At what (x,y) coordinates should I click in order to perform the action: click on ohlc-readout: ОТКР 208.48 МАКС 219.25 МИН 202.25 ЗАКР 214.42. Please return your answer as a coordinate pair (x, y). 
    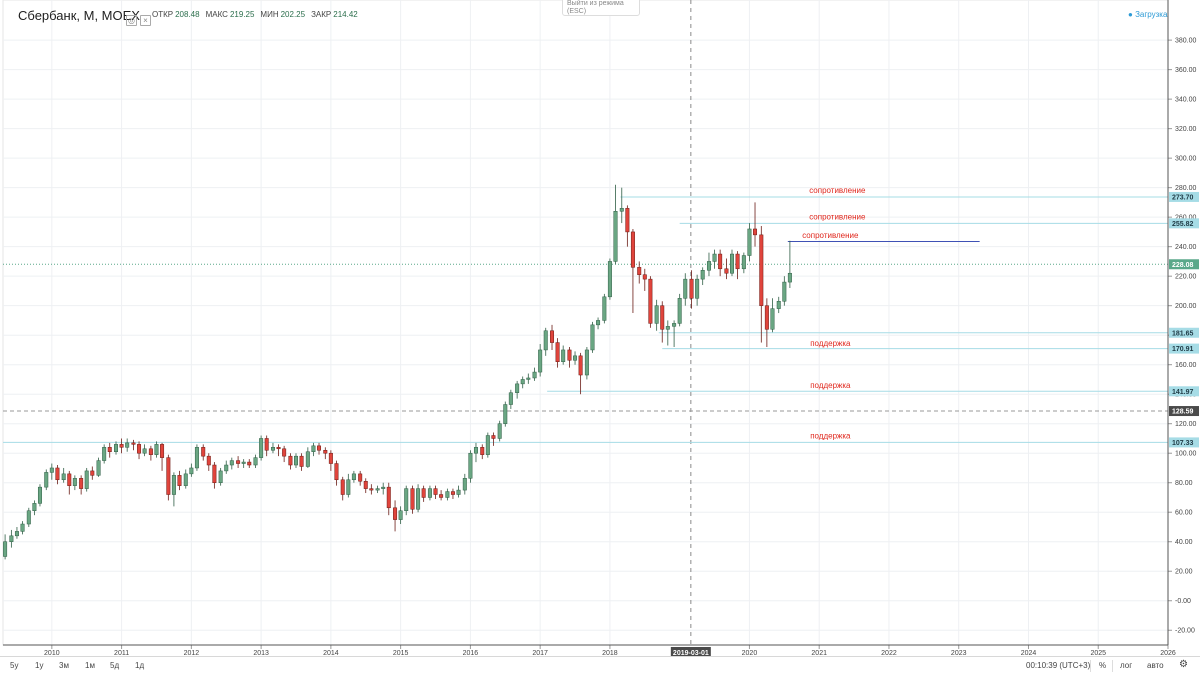
    Looking at the image, I should click on (258, 14).